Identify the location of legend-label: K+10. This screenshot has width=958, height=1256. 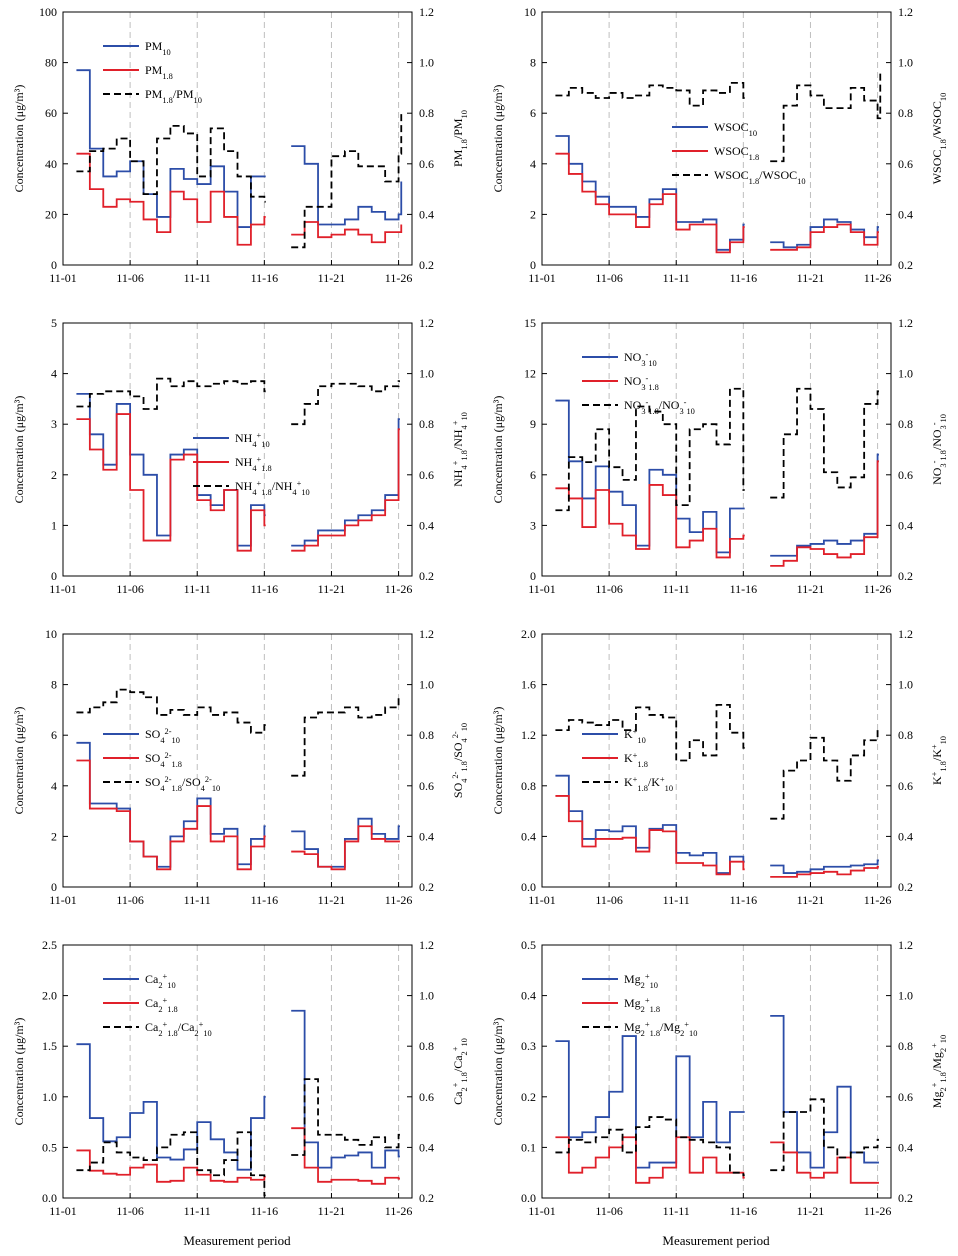
(635, 736).